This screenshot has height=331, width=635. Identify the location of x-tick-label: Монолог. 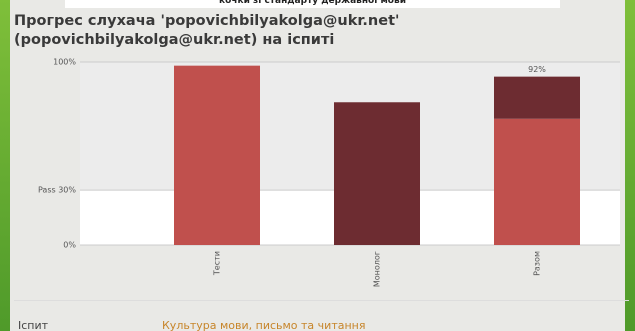
(377, 269).